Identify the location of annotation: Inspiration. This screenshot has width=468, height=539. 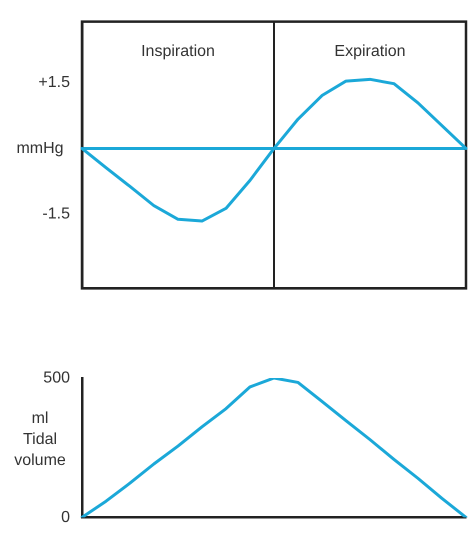
(178, 51).